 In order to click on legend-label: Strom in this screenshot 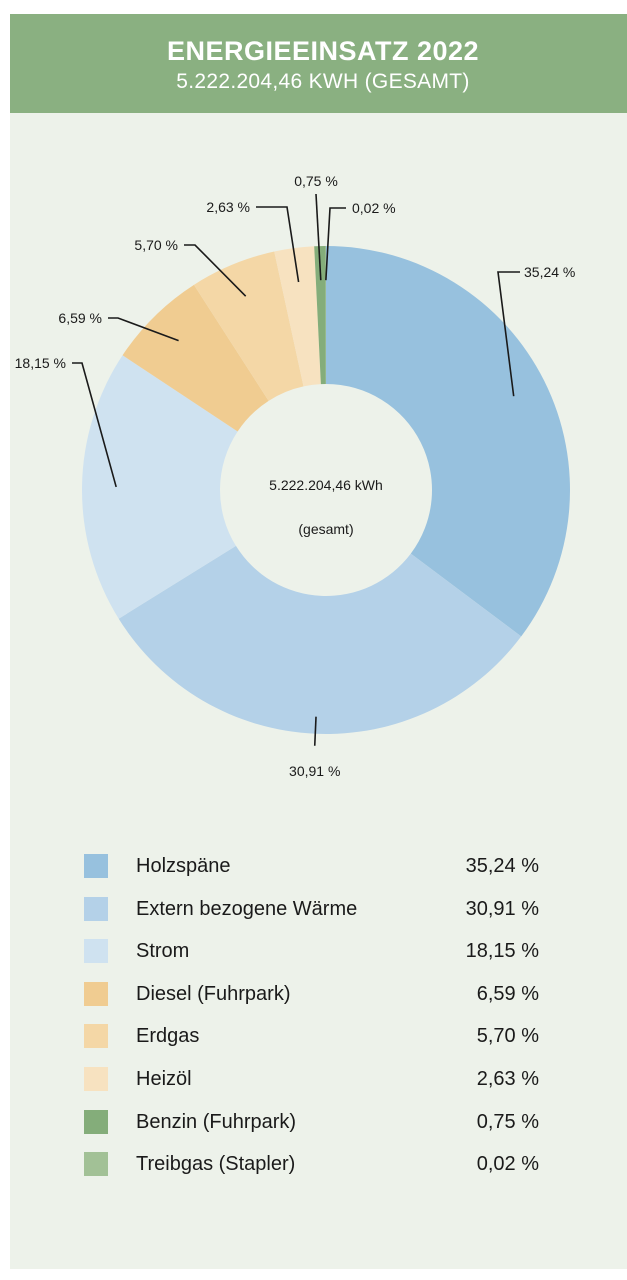, I will do `click(163, 951)`.